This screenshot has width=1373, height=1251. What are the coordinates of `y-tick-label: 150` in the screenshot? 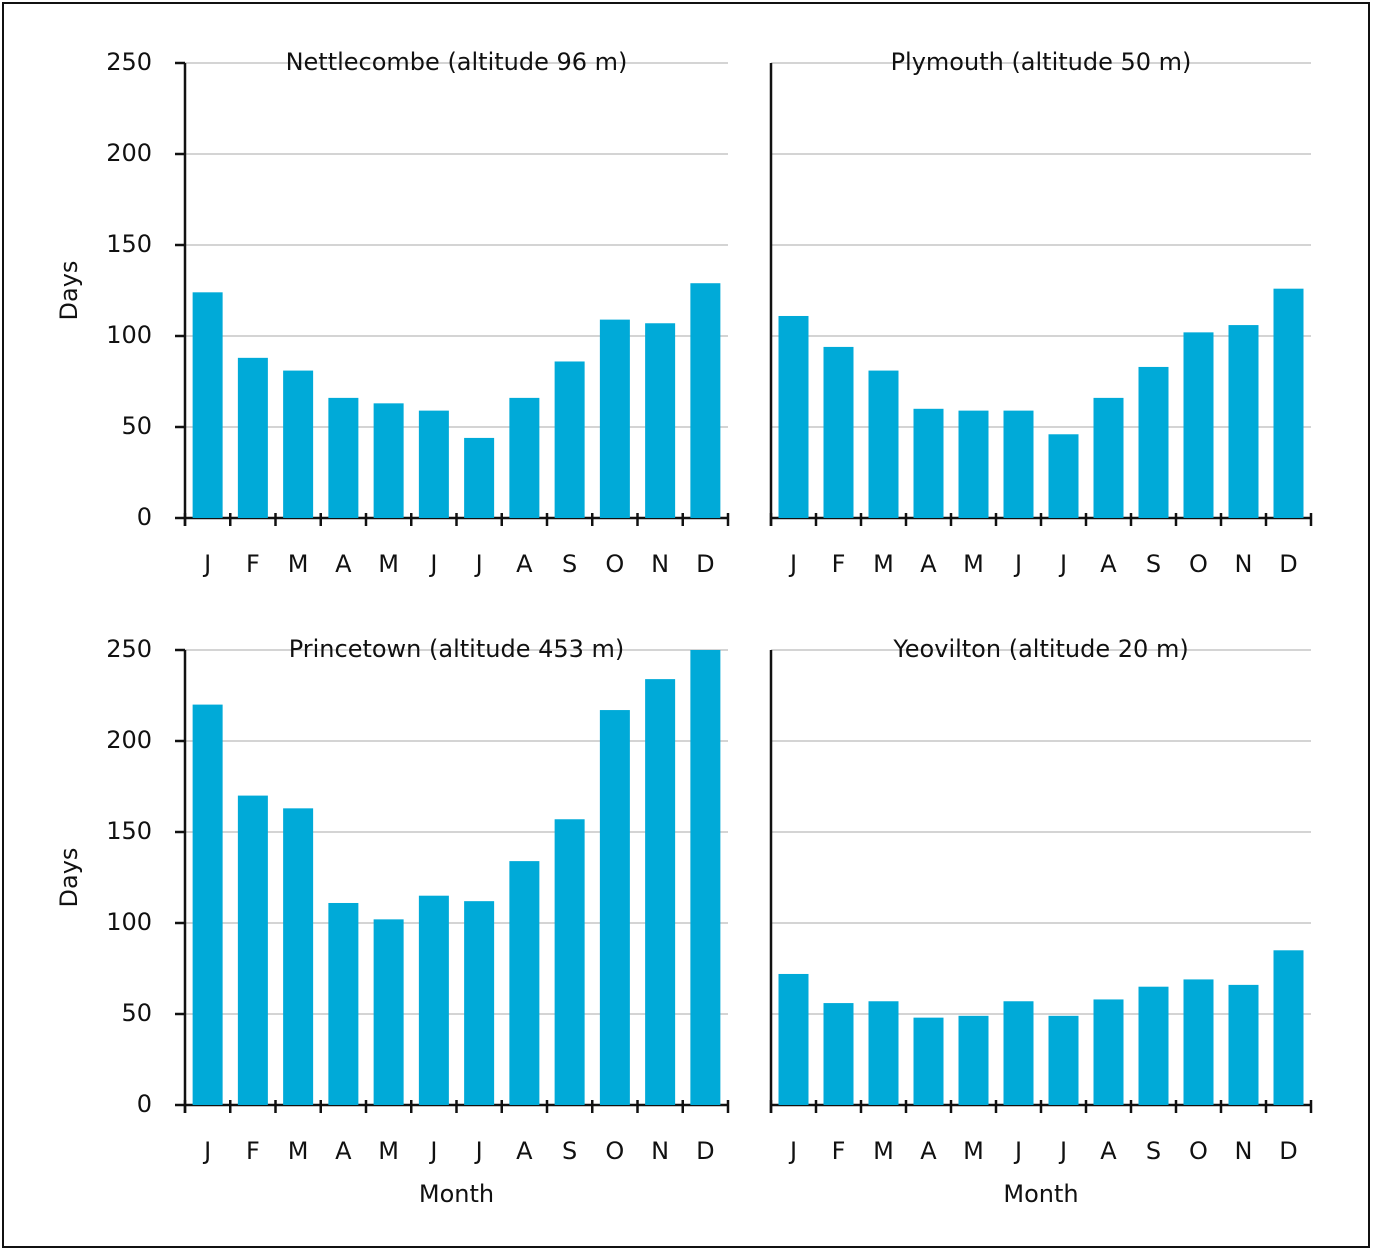 It's located at (129, 831).